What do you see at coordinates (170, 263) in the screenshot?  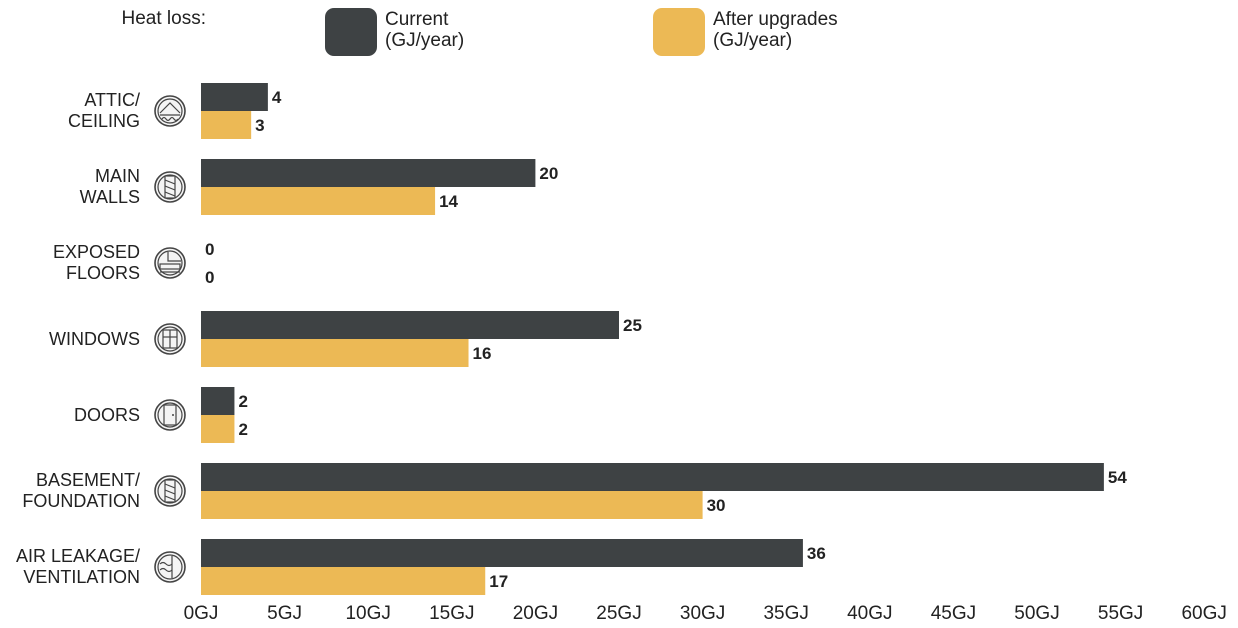 I see `floor-icon` at bounding box center [170, 263].